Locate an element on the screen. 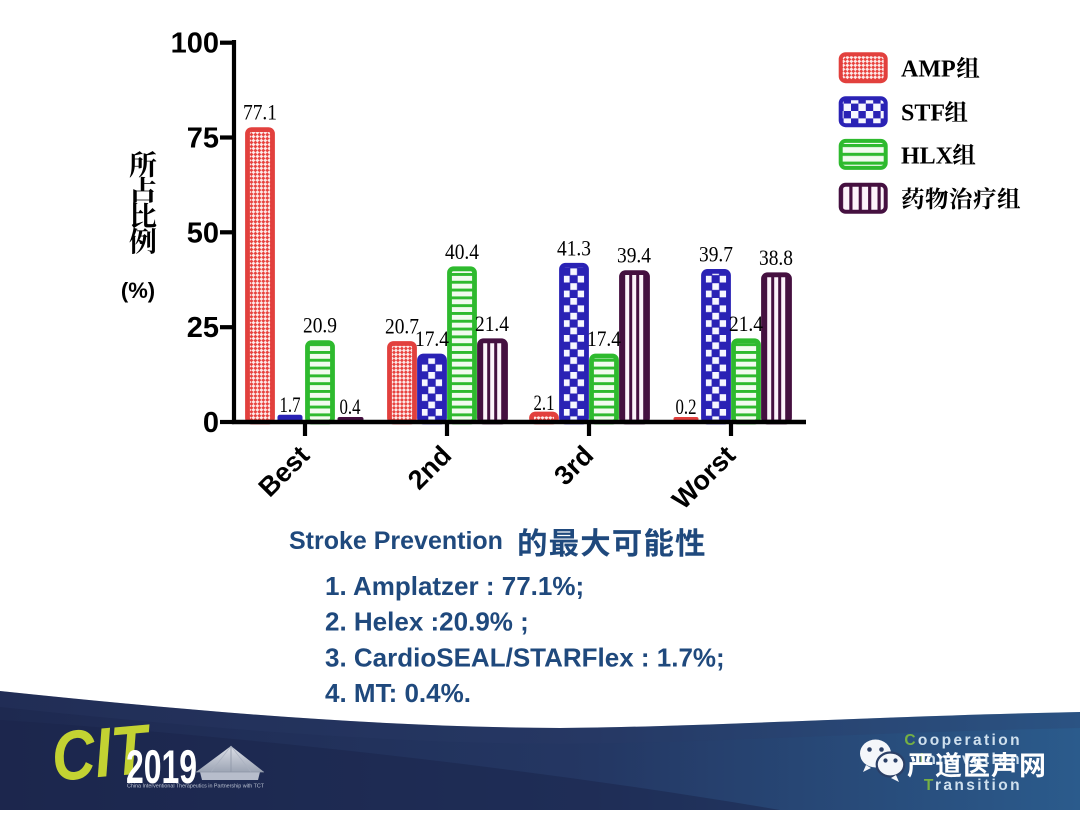  svg-text: 25 is located at coordinates (203, 328).